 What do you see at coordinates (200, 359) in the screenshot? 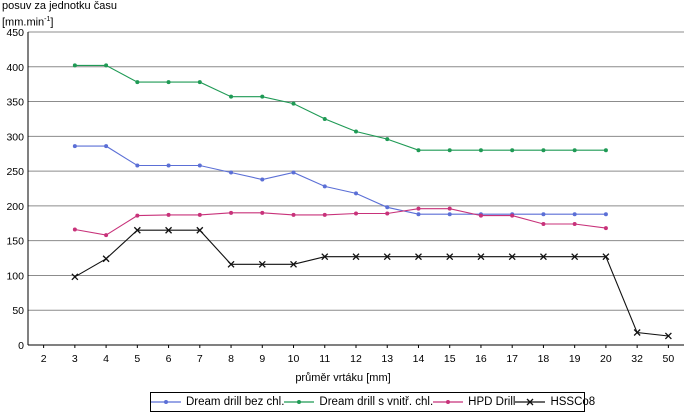
I see `x-tick-label: 7` at bounding box center [200, 359].